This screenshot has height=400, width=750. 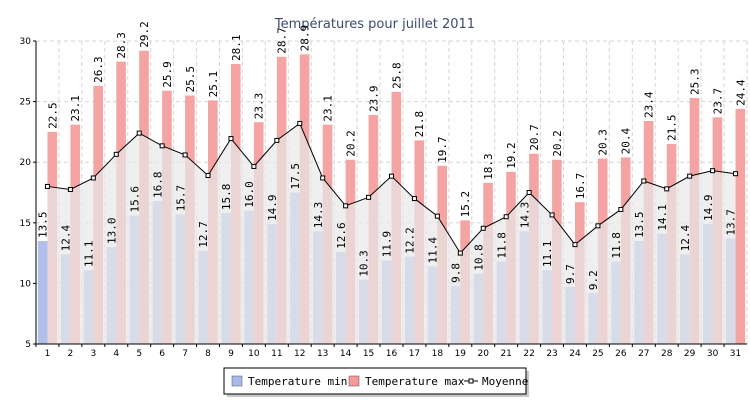 I want to click on min-value-label: 11.9, so click(x=387, y=244).